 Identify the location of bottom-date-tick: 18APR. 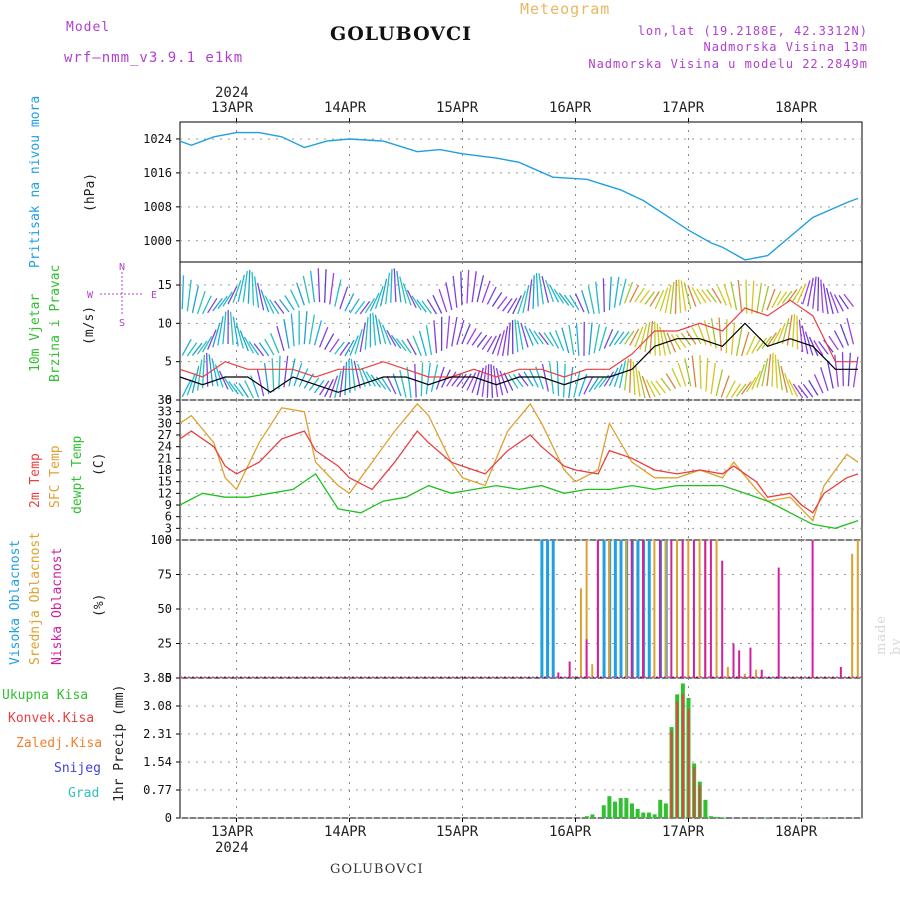
(796, 832).